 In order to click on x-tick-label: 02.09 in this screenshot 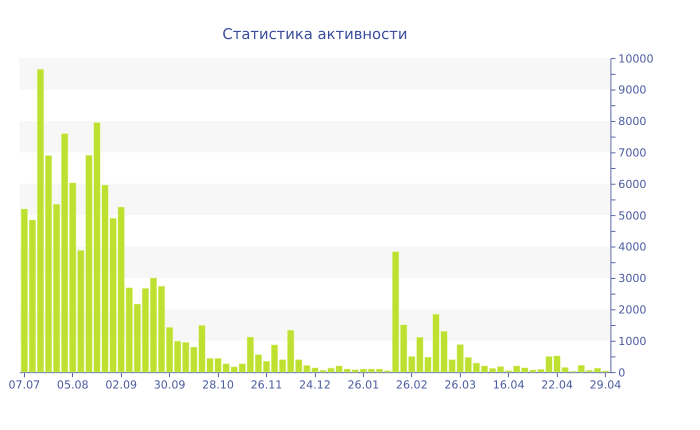, I will do `click(121, 385)`.